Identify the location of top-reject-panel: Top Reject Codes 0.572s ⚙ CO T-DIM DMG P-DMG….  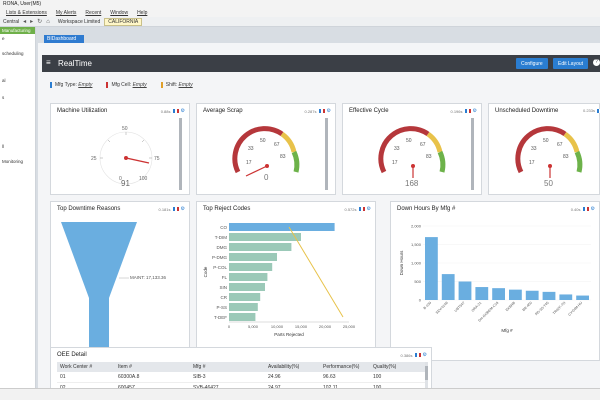
(286, 281).